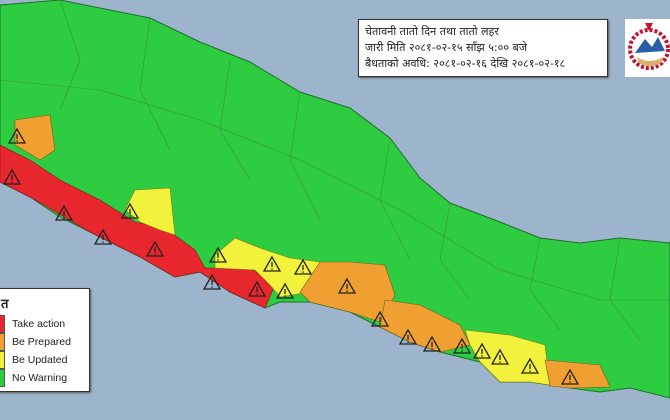  I want to click on legend-item-take-action: Take action, so click(32, 324).